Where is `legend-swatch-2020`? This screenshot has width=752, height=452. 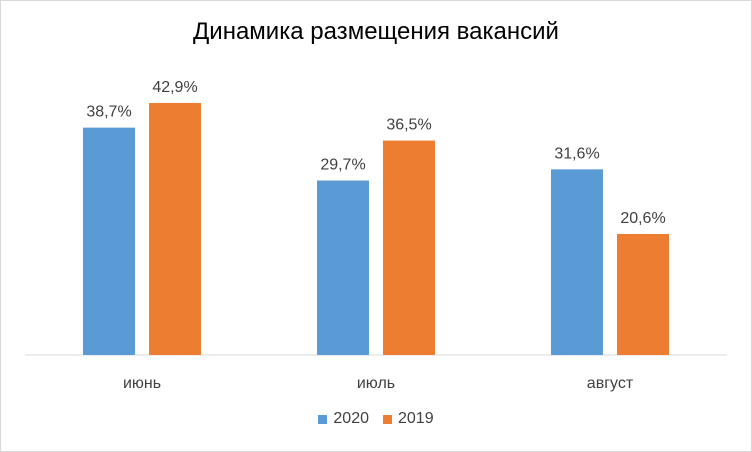
legend-swatch-2020 is located at coordinates (323, 419).